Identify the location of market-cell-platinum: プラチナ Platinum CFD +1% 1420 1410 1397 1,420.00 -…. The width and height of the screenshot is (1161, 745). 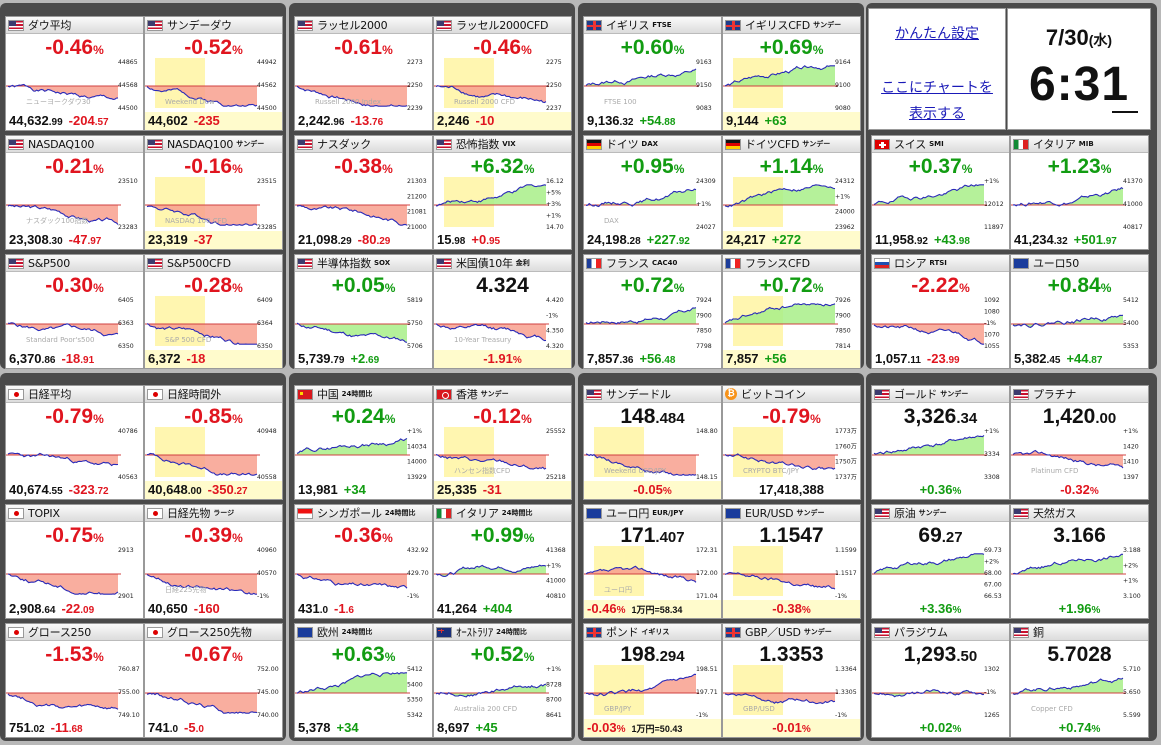
(1079, 442).